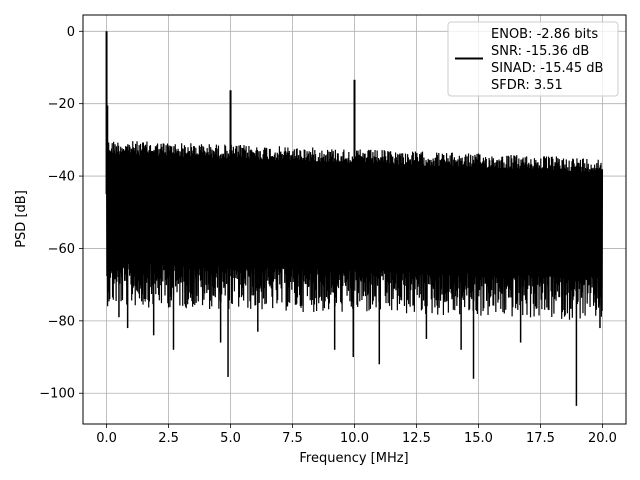 The image size is (640, 480). I want to click on x-tick-label: 5.0, so click(230, 438).